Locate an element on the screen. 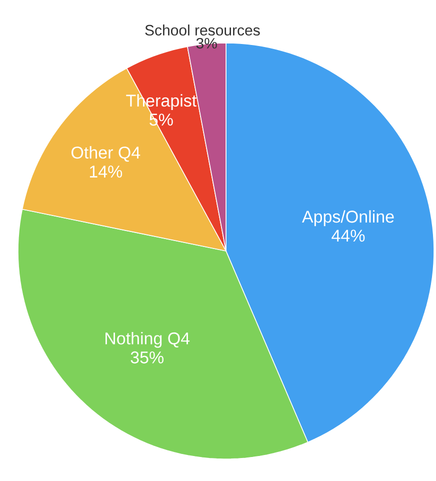 Image resolution: width=436 pixels, height=481 pixels. slice-label: Other Q4 is located at coordinates (106, 154).